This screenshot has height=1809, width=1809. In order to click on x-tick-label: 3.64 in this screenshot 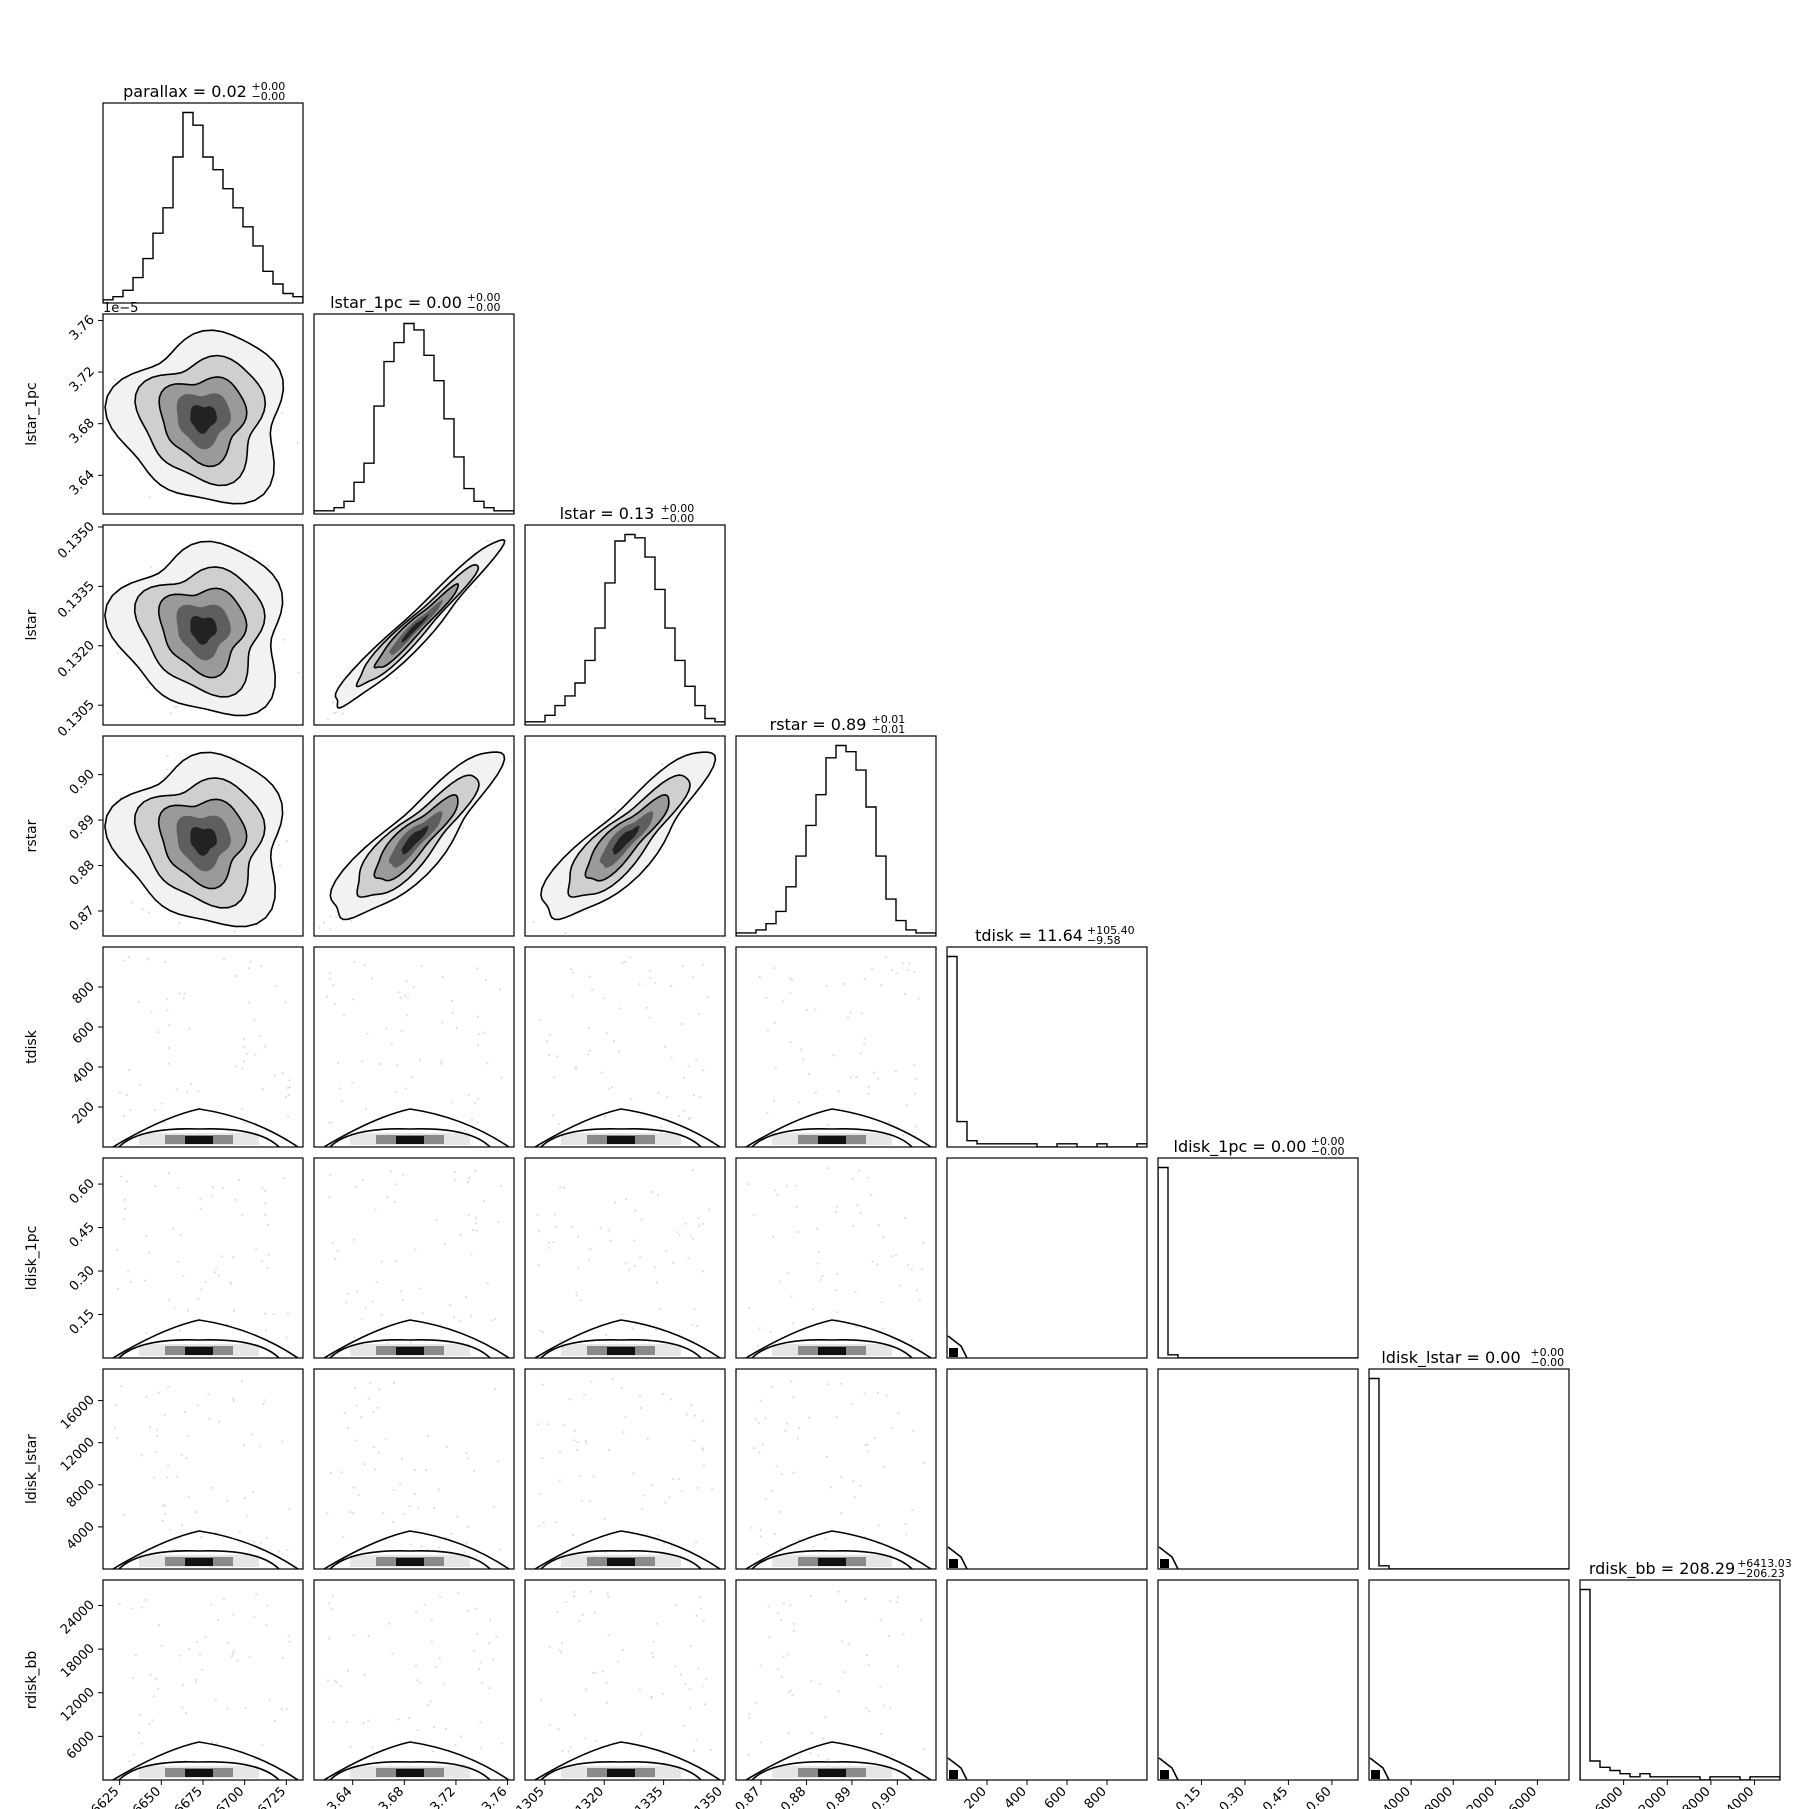, I will do `click(339, 1796)`.